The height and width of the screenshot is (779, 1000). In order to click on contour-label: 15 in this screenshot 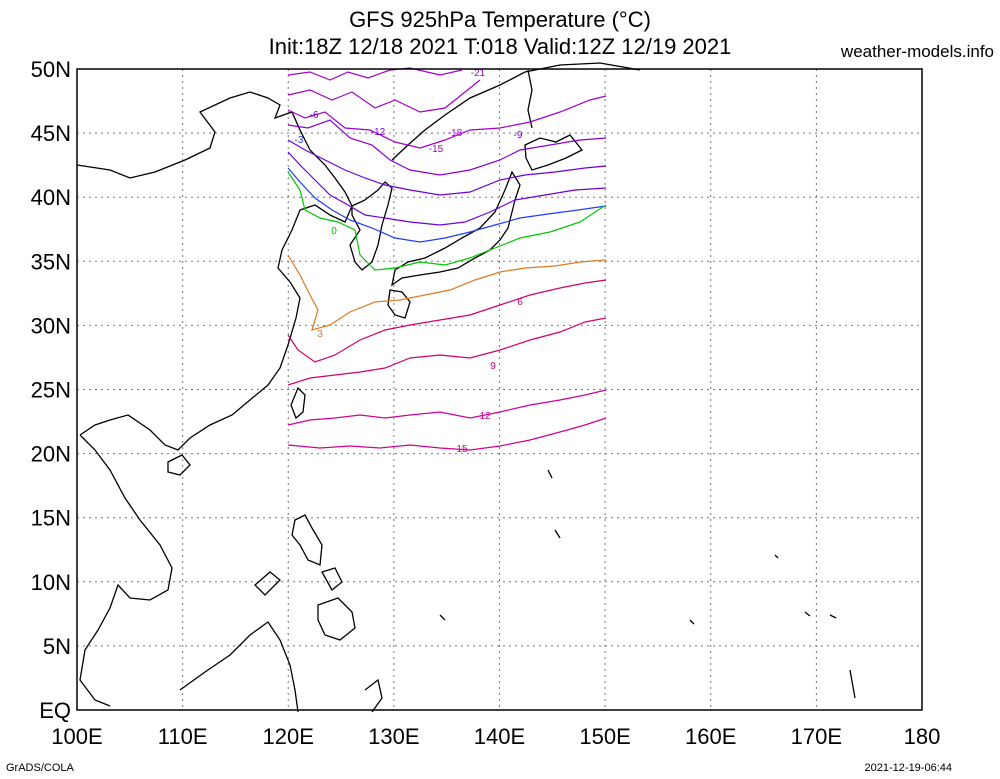, I will do `click(462, 449)`.